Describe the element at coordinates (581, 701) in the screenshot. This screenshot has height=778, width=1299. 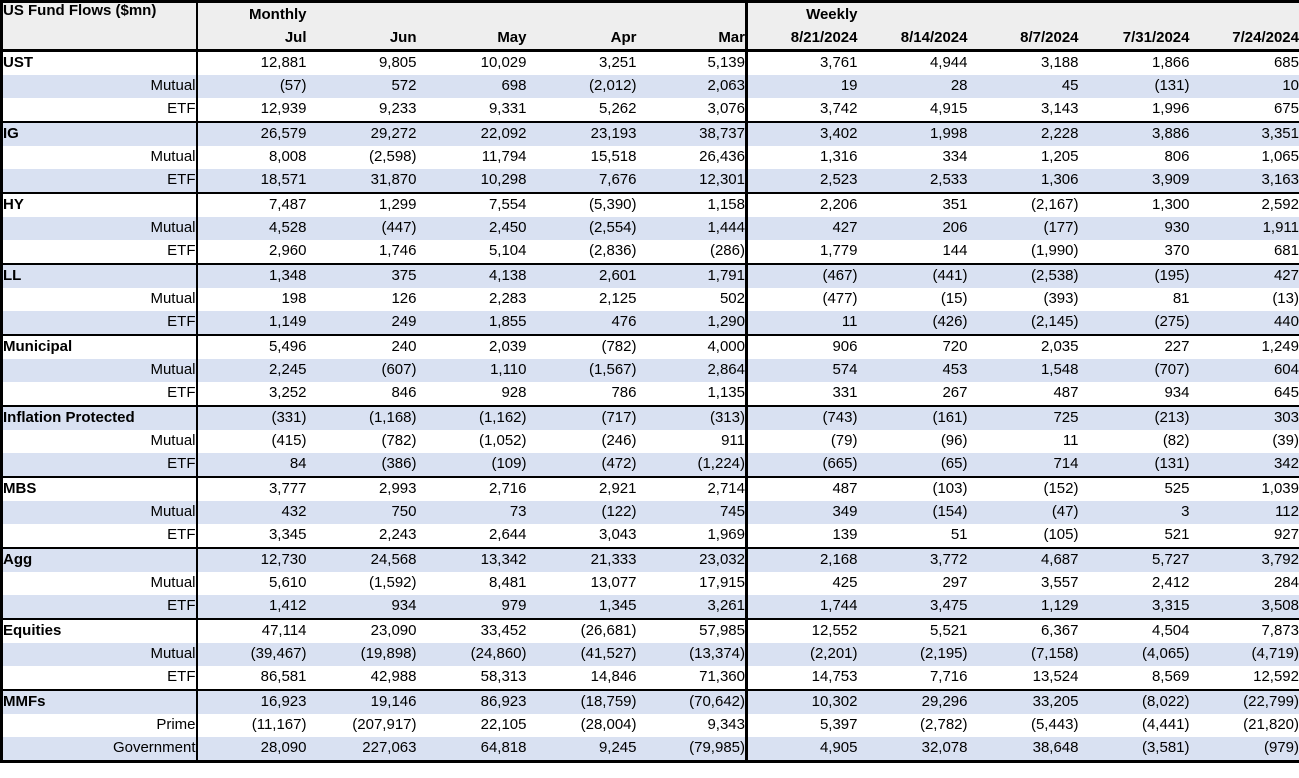
I see `value-cell: (18,759)` at that location.